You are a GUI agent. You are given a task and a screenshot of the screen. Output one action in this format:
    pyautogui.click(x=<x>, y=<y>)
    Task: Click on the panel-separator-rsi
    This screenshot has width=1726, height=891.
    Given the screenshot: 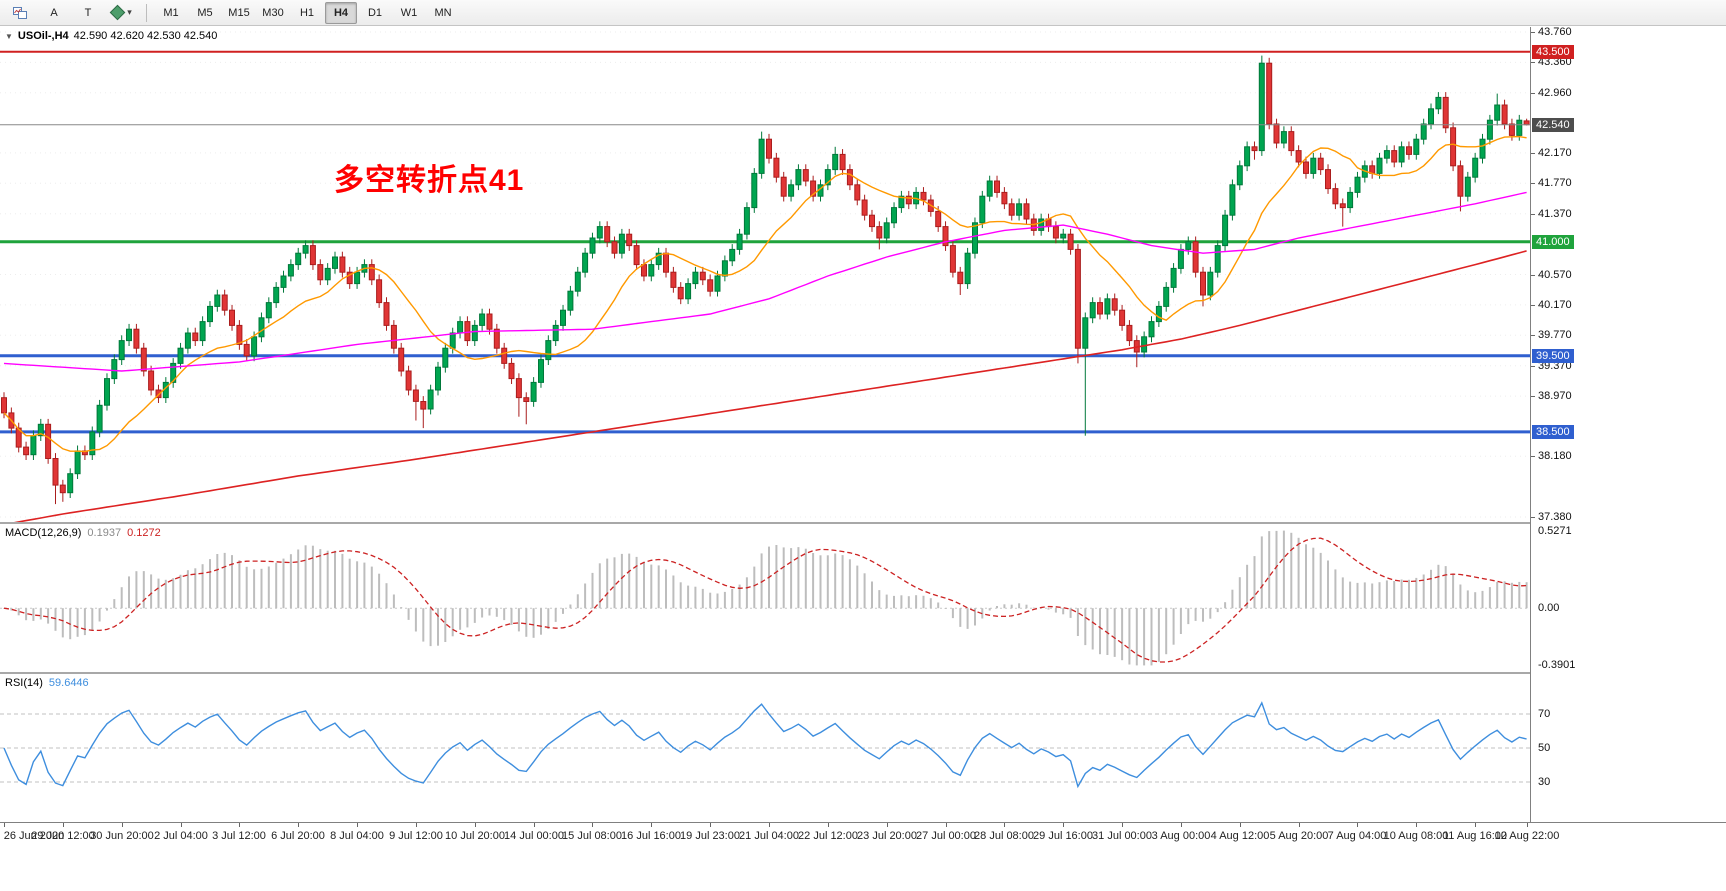 What is the action you would take?
    pyautogui.click(x=863, y=673)
    